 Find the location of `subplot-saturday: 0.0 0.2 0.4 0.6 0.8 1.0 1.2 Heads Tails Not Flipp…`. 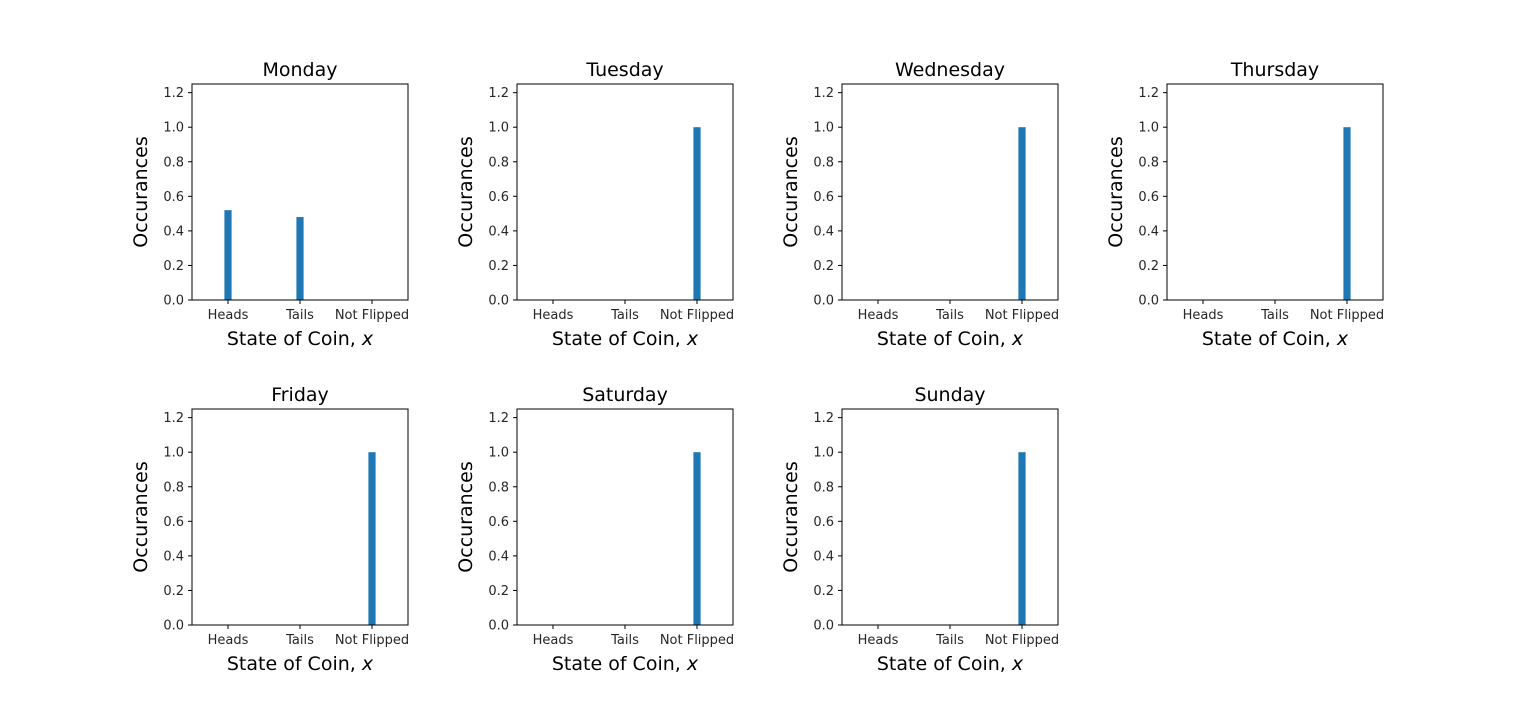

subplot-saturday: 0.0 0.2 0.4 0.6 0.8 1.0 1.2 Heads Tails Not Flipp… is located at coordinates (594, 529).